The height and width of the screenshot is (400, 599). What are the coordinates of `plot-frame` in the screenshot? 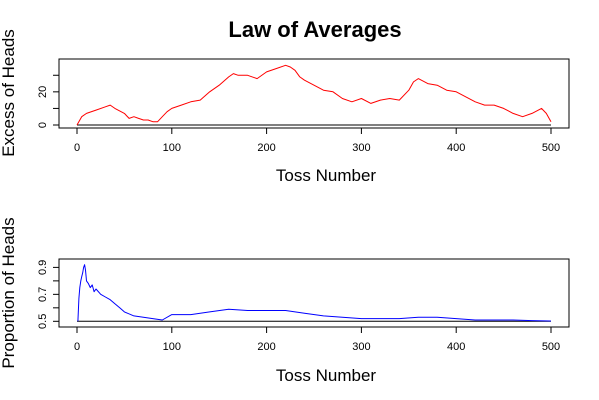 It's located at (314, 293).